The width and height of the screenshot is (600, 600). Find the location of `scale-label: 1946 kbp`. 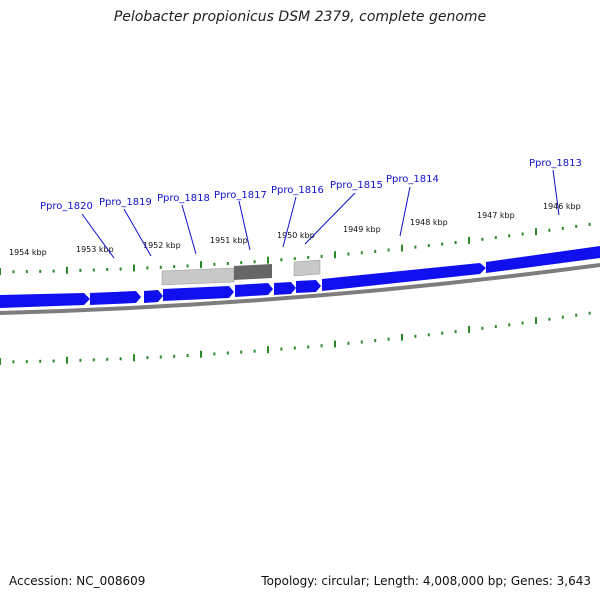

scale-label: 1946 kbp is located at coordinates (562, 206).